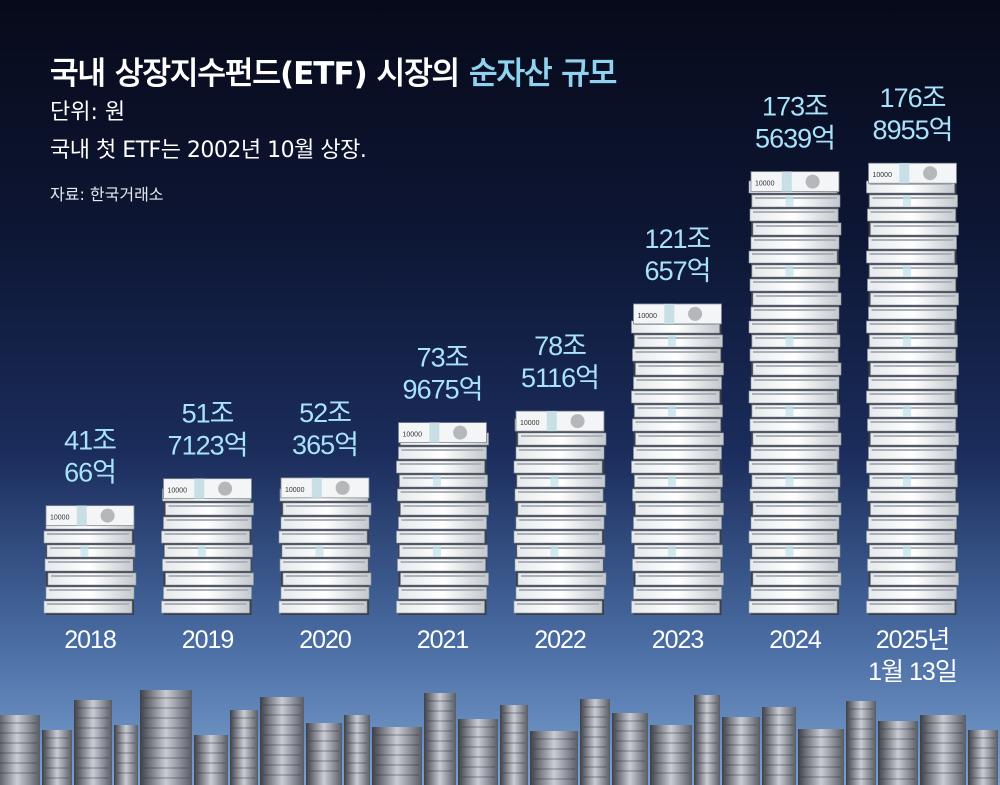 This screenshot has width=1000, height=785. Describe the element at coordinates (208, 150) in the screenshot. I see `note-text: 국내 첫 ETF는 2002년 10월 상장.` at that location.